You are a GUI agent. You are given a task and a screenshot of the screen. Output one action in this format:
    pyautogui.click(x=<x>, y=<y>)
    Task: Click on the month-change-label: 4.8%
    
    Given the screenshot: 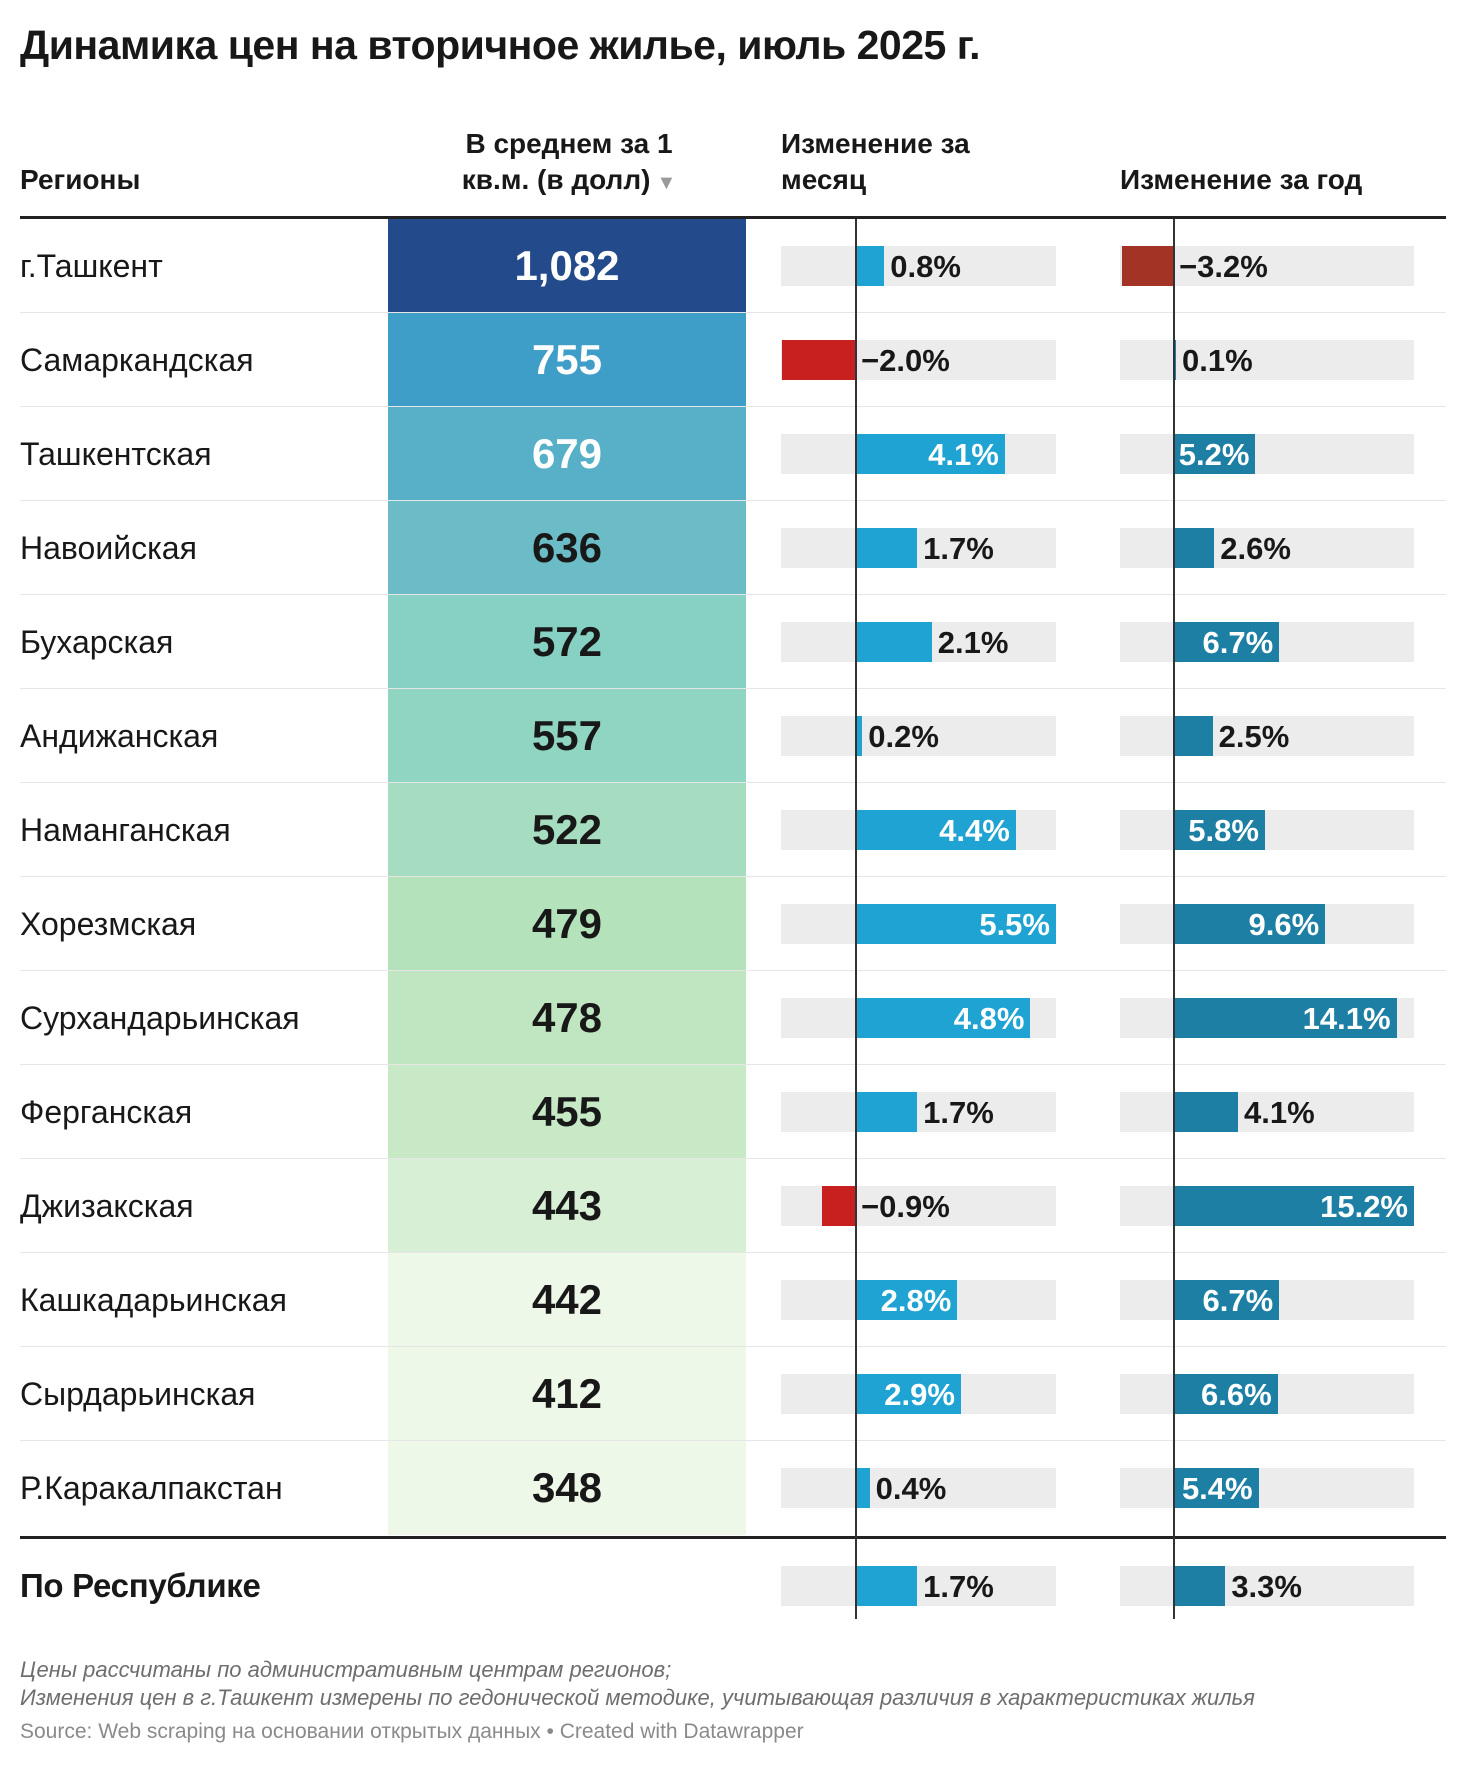 What is the action you would take?
    pyautogui.click(x=989, y=1018)
    